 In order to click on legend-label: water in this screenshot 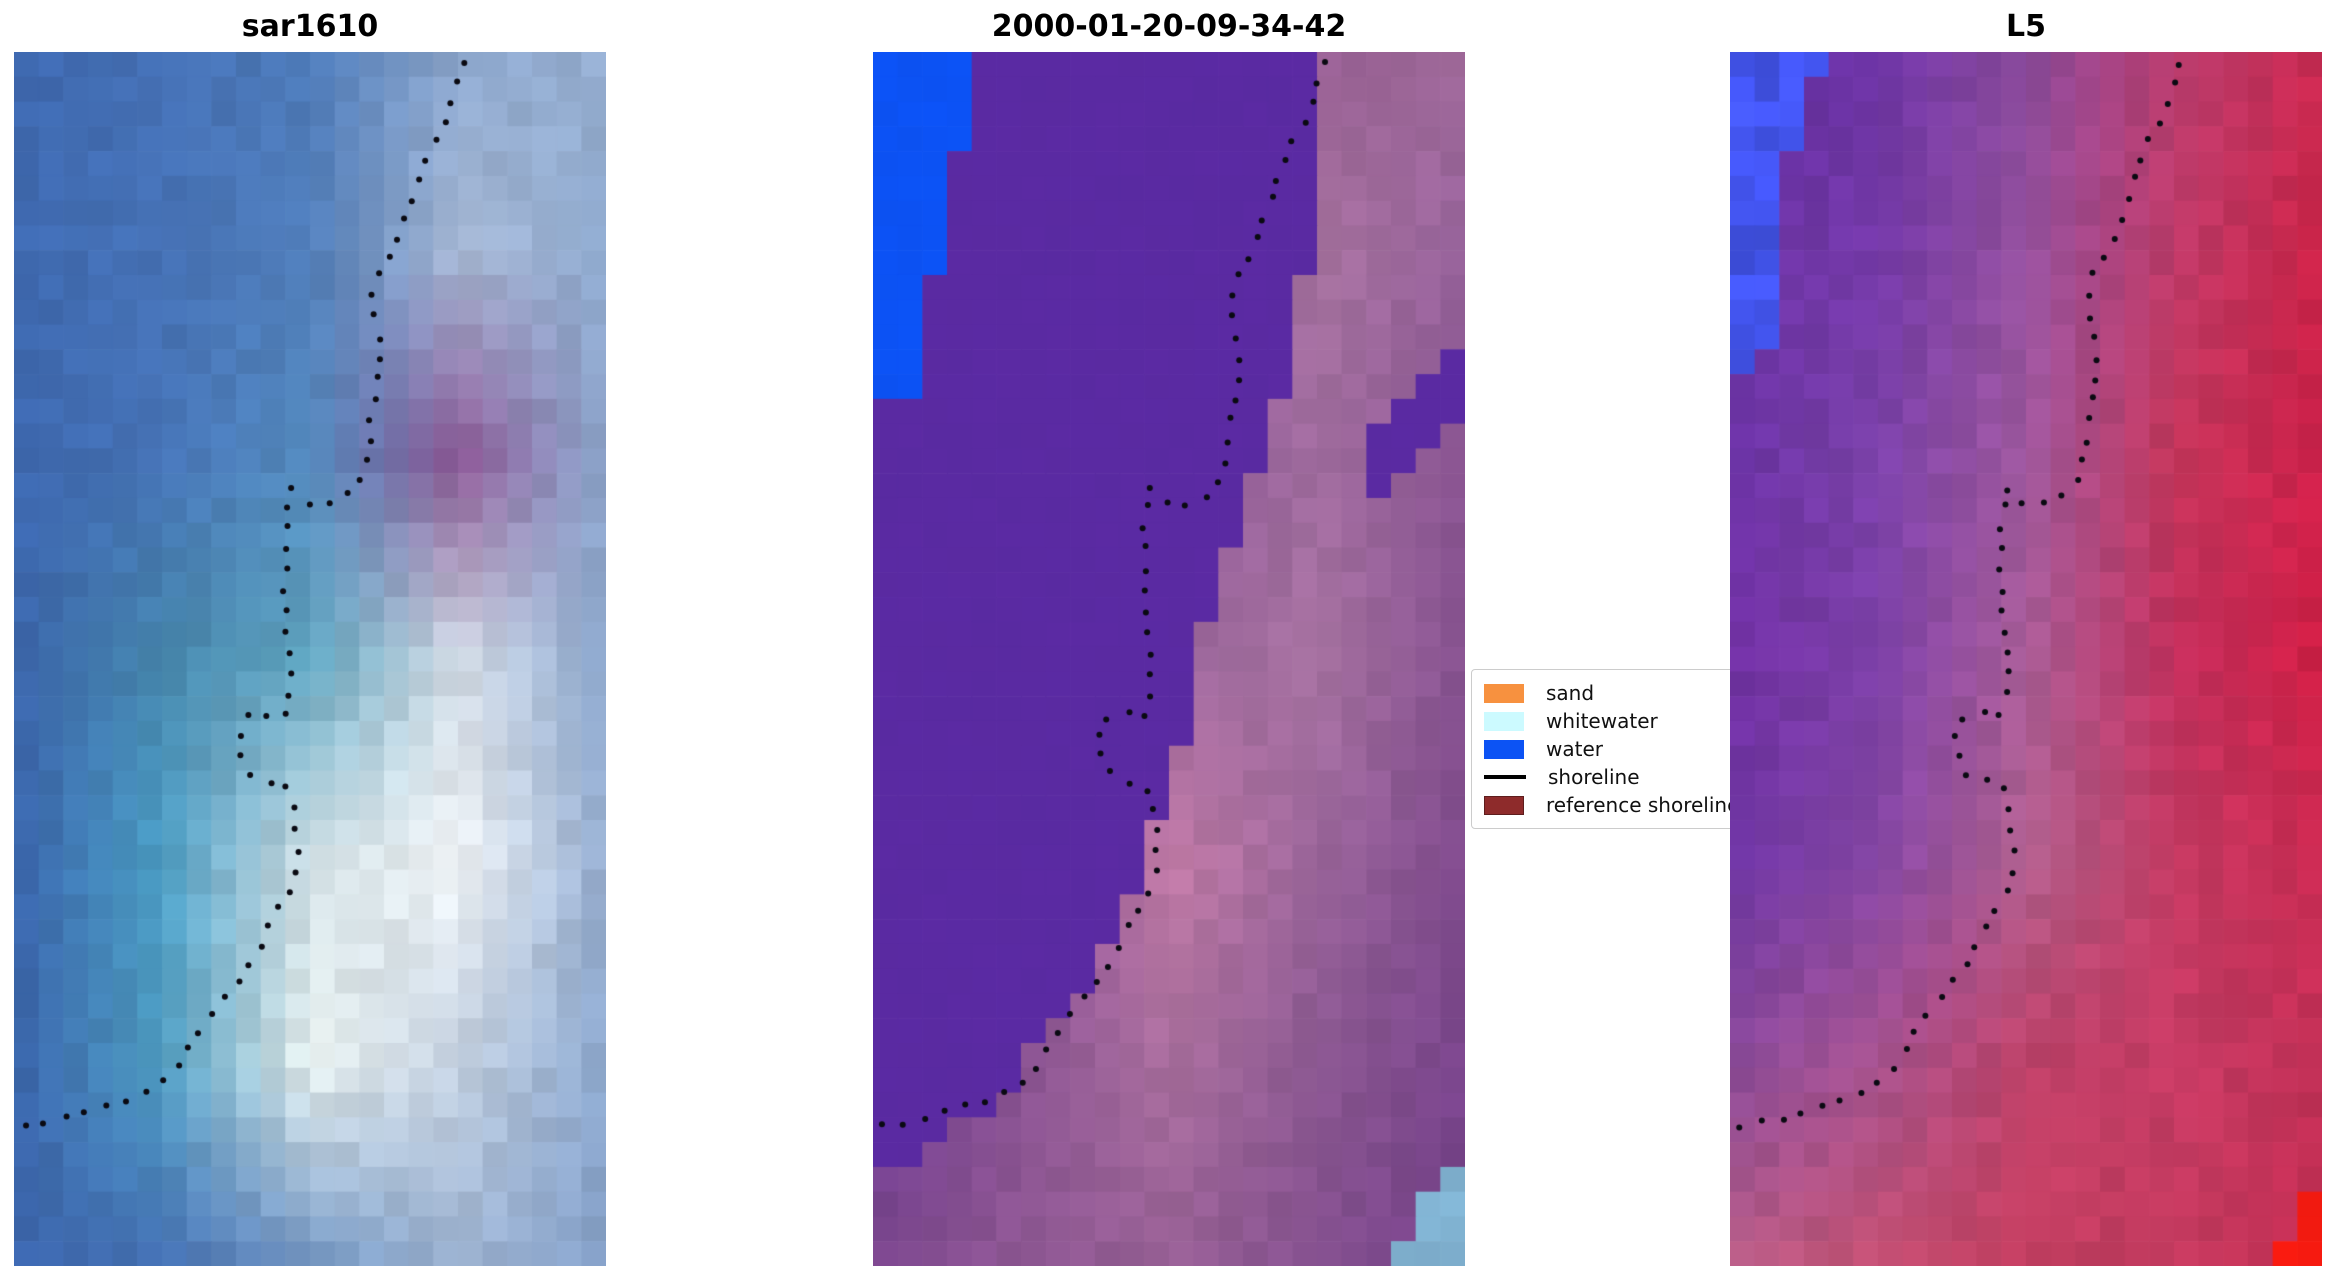, I will do `click(1574, 749)`.